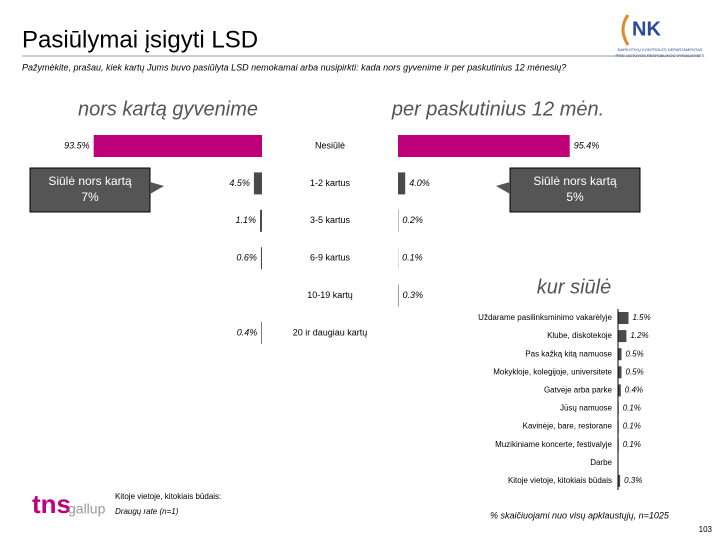 This screenshot has height=545, width=720. What do you see at coordinates (660, 49) in the screenshot?
I see `logo-text: NARKOTIKŲ KONTROLĖS DEPARTAMENTAS` at bounding box center [660, 49].